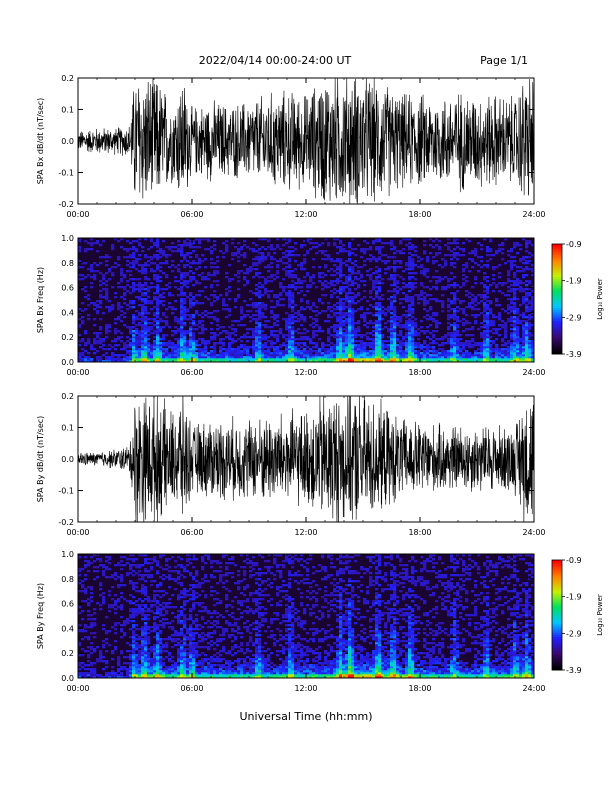 The width and height of the screenshot is (612, 796). I want to click on y-tick-label: 0.2, so click(67, 396).